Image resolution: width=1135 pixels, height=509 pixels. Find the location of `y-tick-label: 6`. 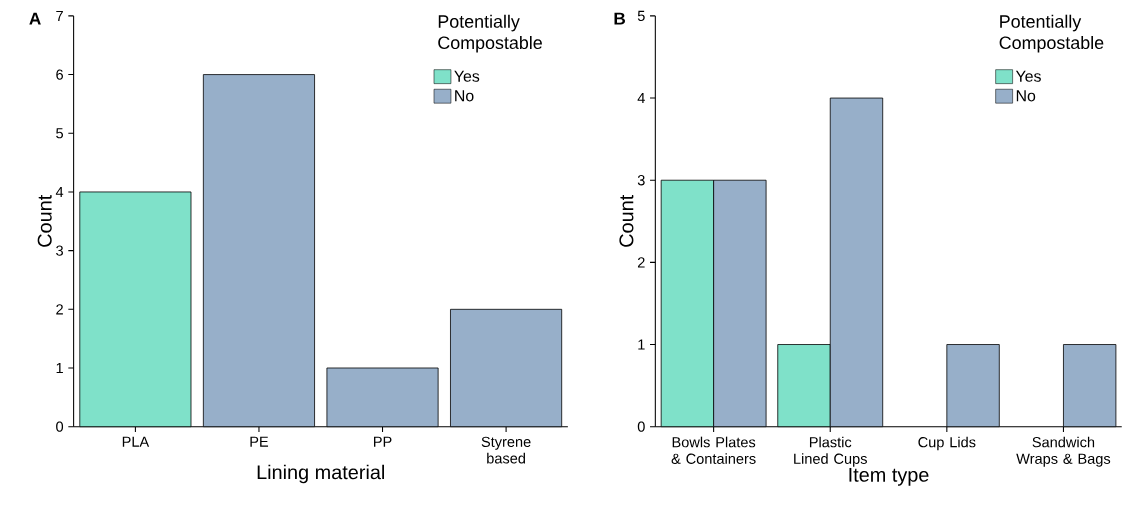

y-tick-label: 6 is located at coordinates (59, 74).